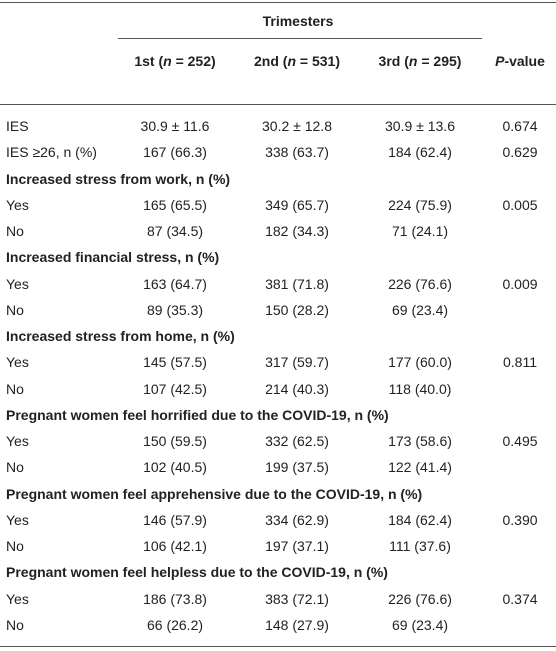 The image size is (556, 651). Describe the element at coordinates (420, 546) in the screenshot. I see `cell: 111 (37.6)` at that location.